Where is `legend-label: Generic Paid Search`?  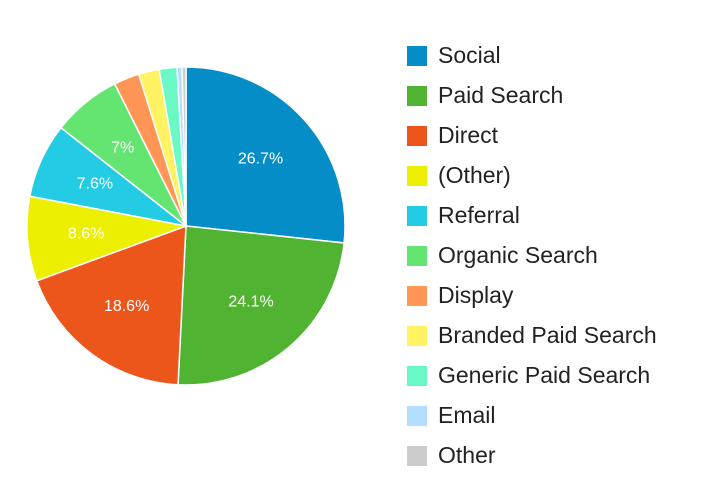 legend-label: Generic Paid Search is located at coordinates (544, 375).